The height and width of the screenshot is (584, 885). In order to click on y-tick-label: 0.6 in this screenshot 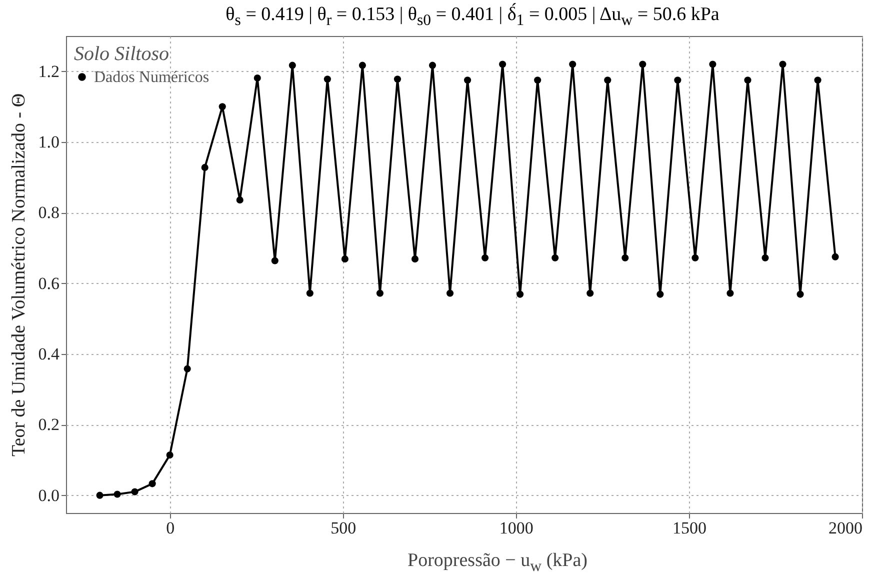, I will do `click(49, 283)`.